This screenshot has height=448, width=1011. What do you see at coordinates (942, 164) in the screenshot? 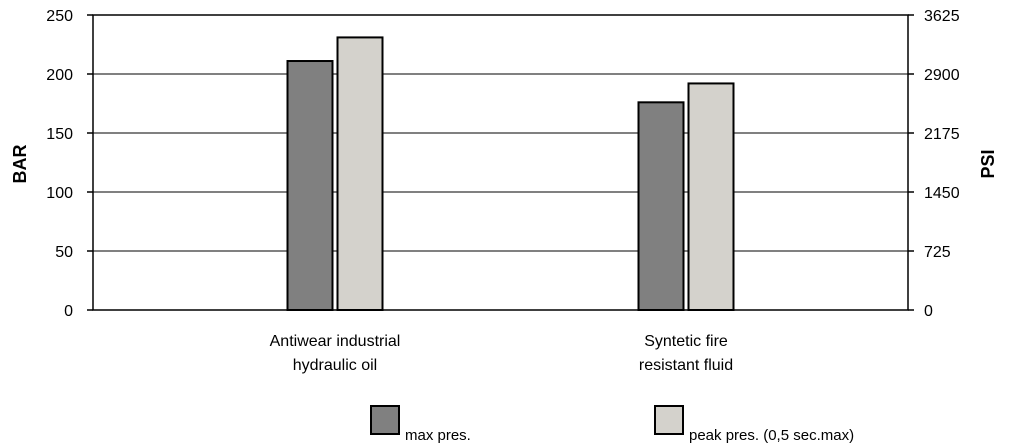
I see `right-tick-labels: 0 725 1450 2175 2900 3625` at bounding box center [942, 164].